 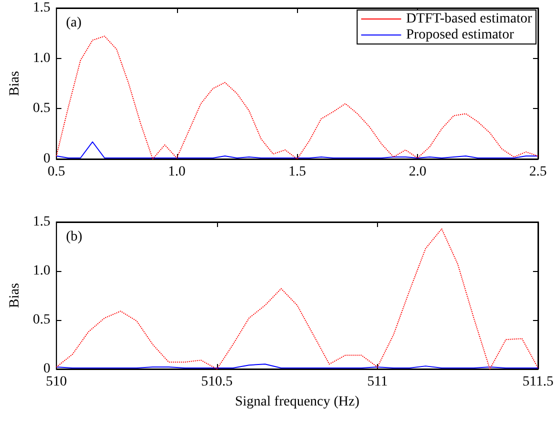 What do you see at coordinates (74, 23) in the screenshot?
I see `annotation: (a)` at bounding box center [74, 23].